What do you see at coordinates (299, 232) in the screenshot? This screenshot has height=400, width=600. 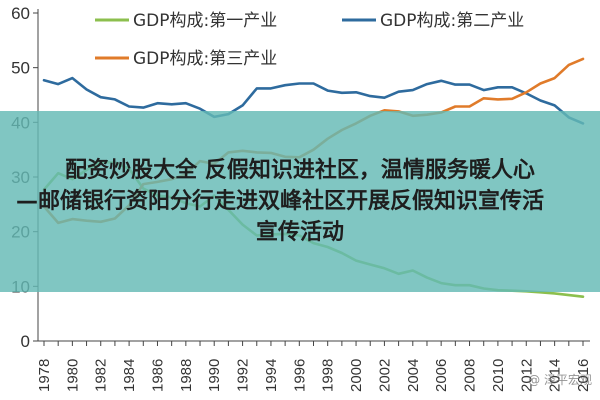 I see `overlay-subheadline-tail: 宣传活动` at bounding box center [299, 232].